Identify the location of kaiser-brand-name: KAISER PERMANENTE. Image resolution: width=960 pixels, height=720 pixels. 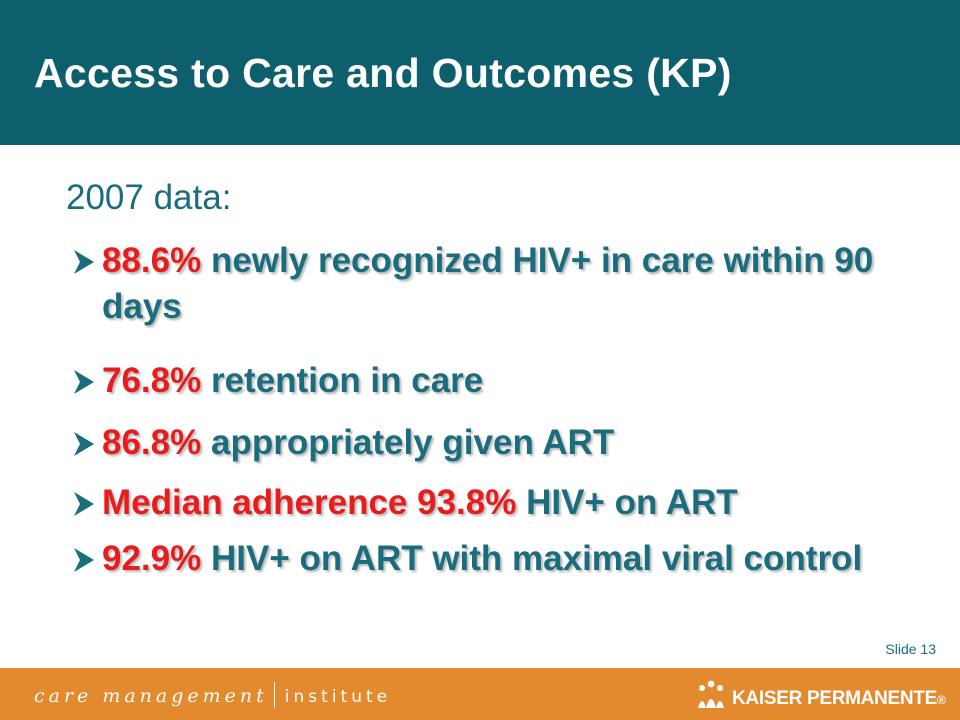
(834, 698).